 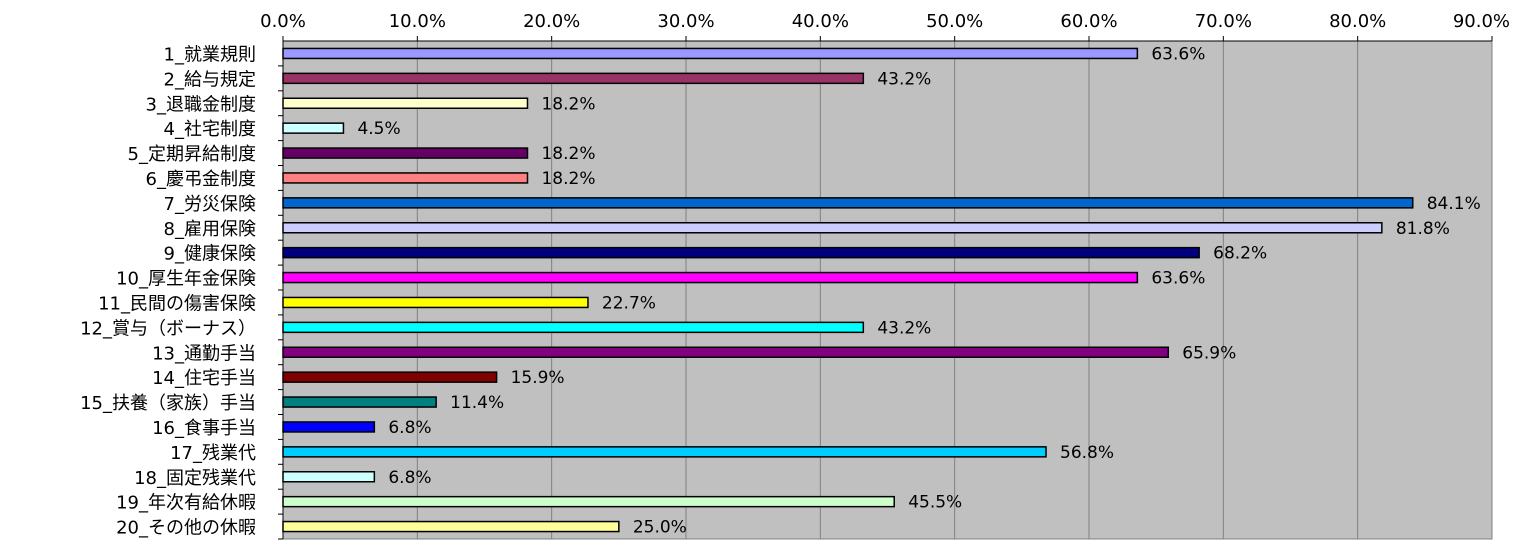 What do you see at coordinates (1481, 21) in the screenshot?
I see `x-tick-label: 90.0%` at bounding box center [1481, 21].